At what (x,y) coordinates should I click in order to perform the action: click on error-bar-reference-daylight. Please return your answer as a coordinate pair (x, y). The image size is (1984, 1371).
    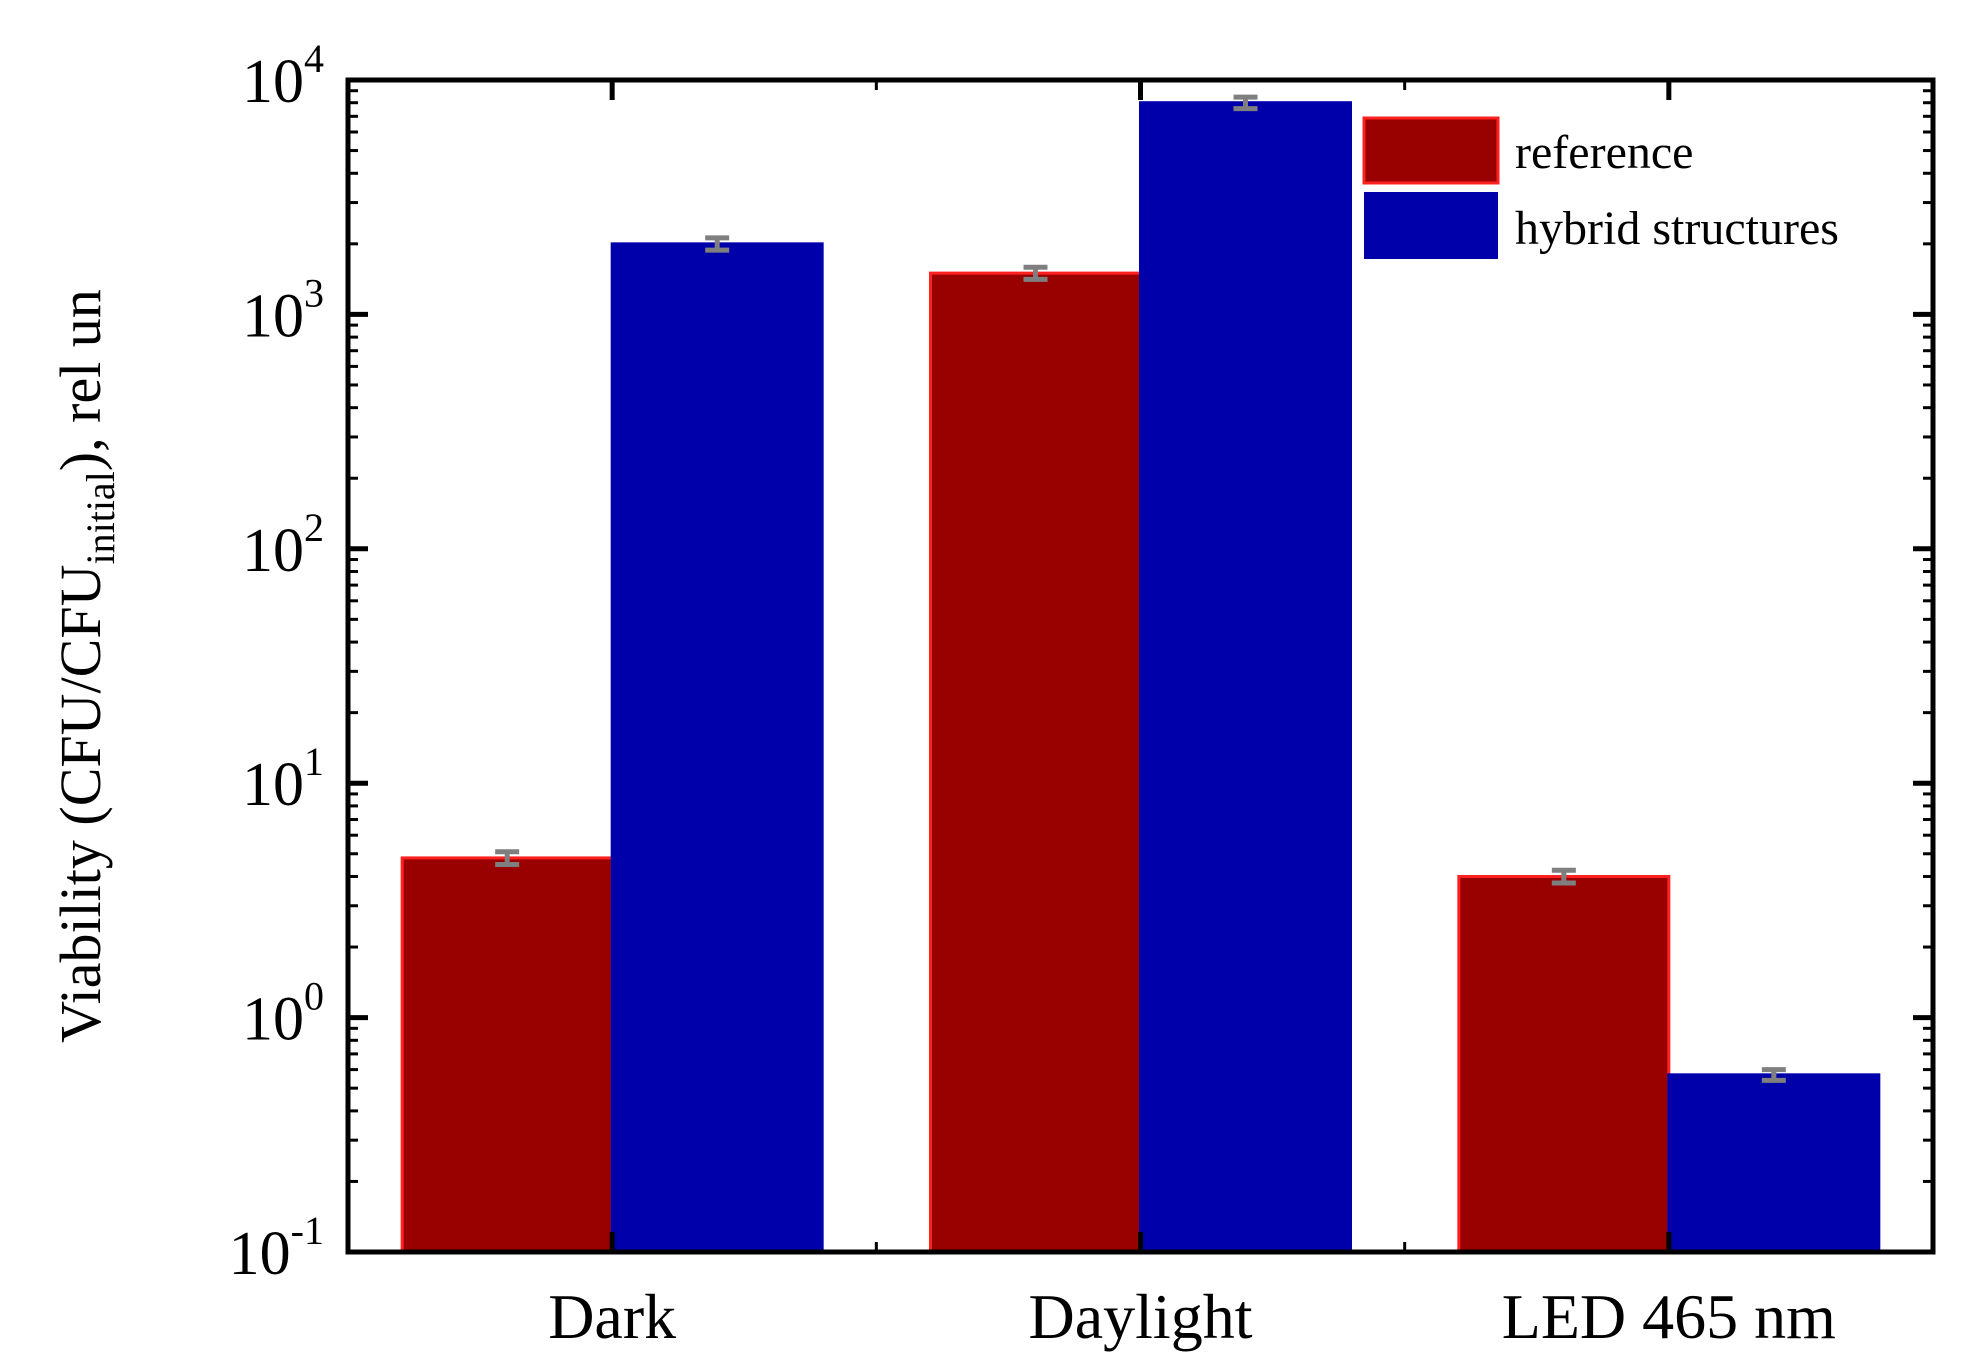
    Looking at the image, I should click on (1035, 273).